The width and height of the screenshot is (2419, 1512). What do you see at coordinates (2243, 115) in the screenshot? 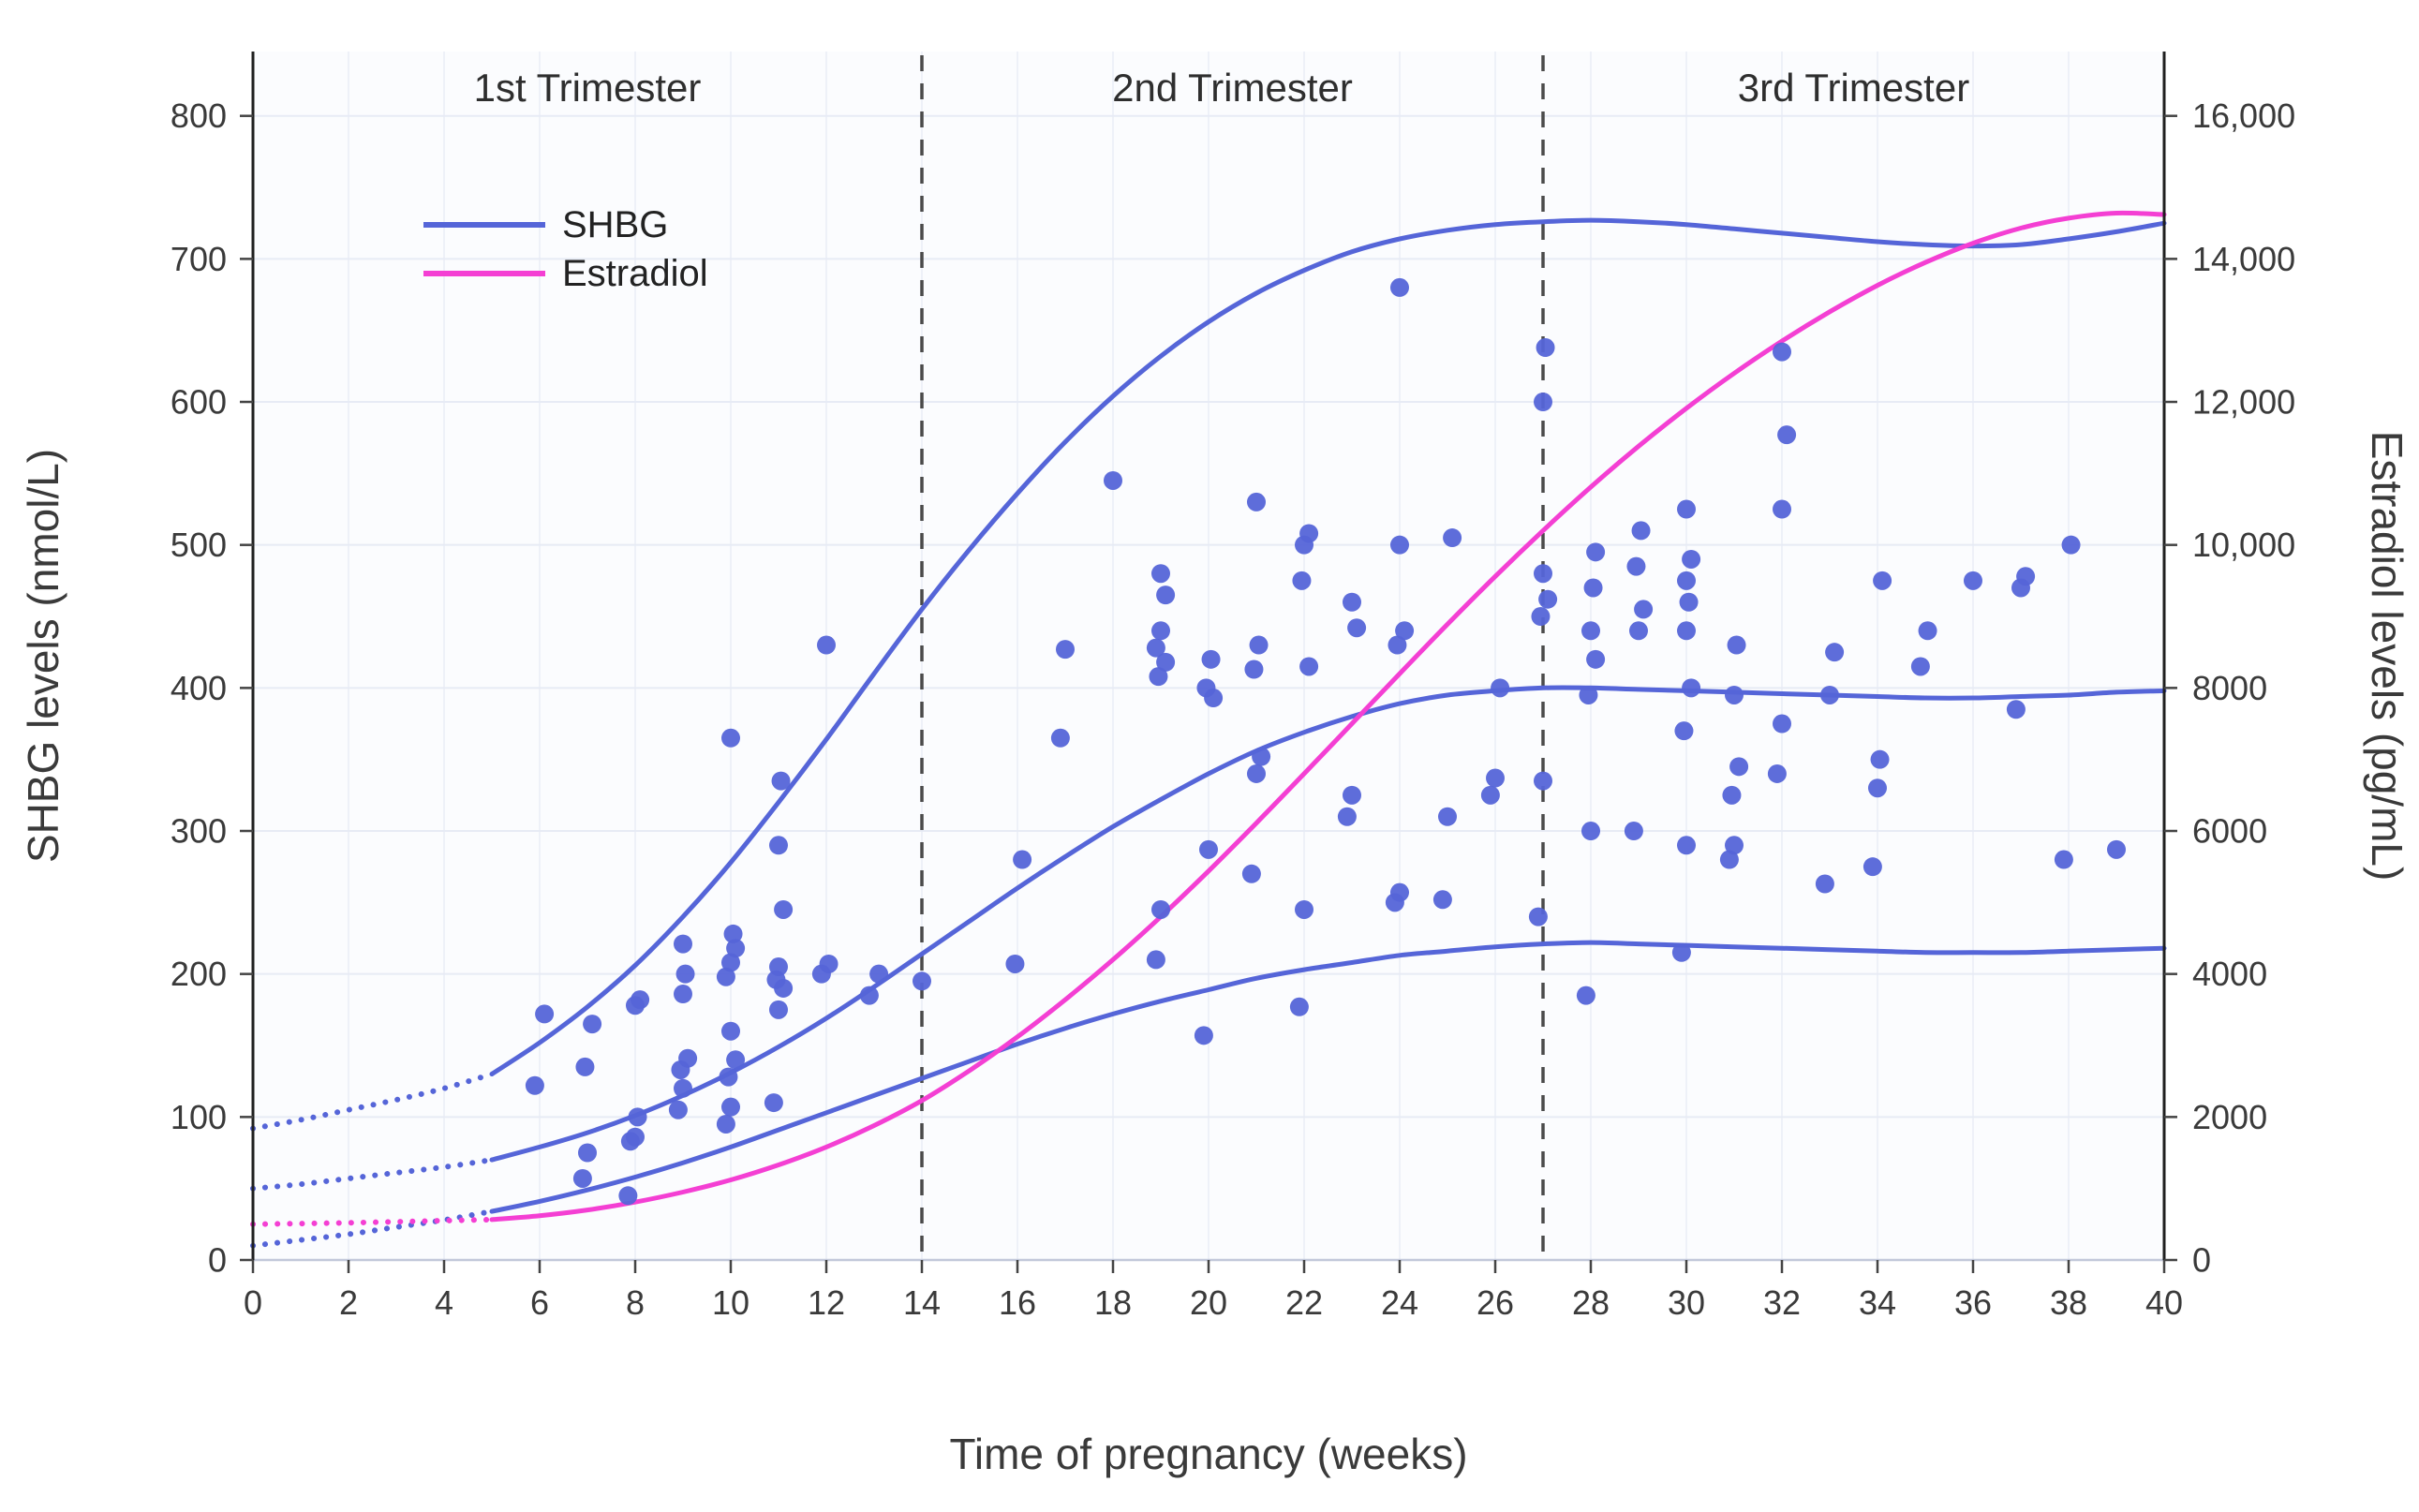
I see `y-right-tick-label: 16,000` at bounding box center [2243, 115].